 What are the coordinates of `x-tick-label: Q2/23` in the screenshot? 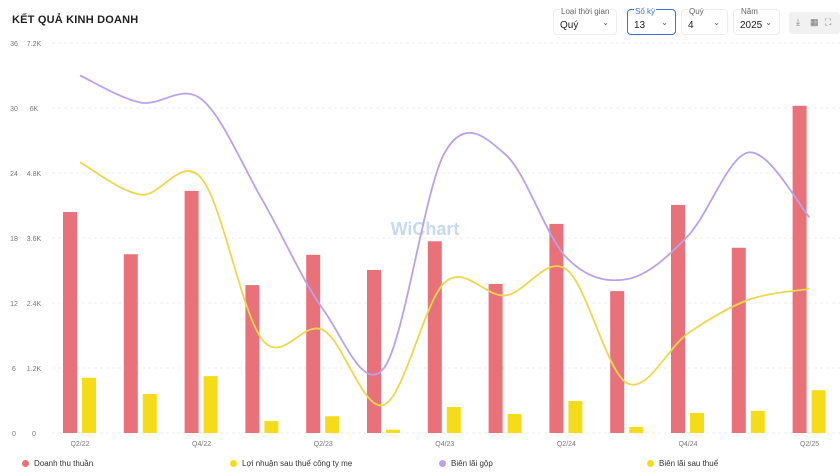 It's located at (323, 444).